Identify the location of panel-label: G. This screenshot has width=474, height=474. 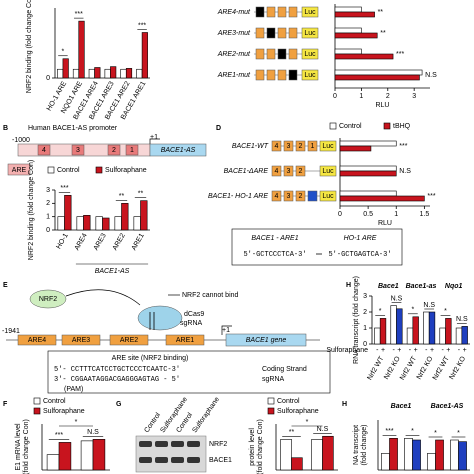
(119, 404).